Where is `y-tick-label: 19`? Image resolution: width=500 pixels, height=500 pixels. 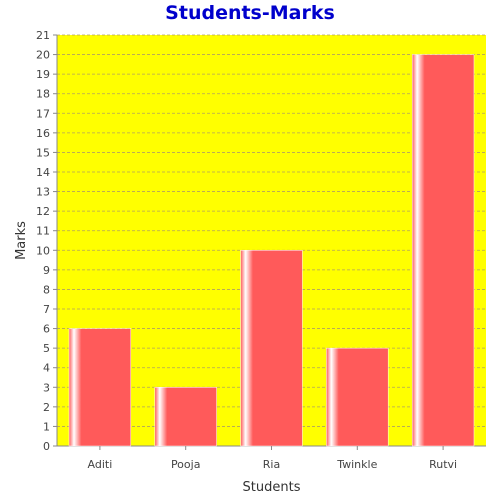
y-tick-label: 19 is located at coordinates (43, 74).